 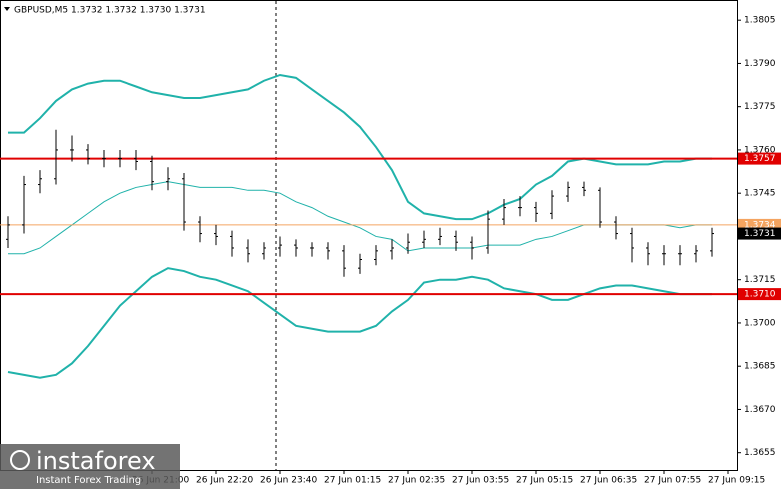 I want to click on x-tick-label: 27 Jun 02:35, so click(x=416, y=481).